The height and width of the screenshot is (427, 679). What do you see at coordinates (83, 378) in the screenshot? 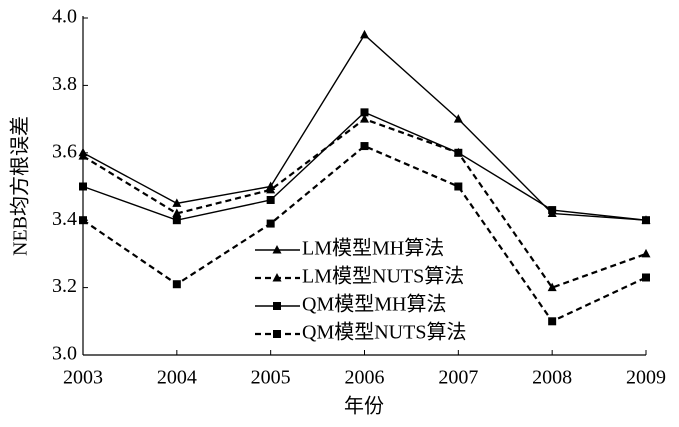
I see `x-tick-label: 2003` at bounding box center [83, 378].